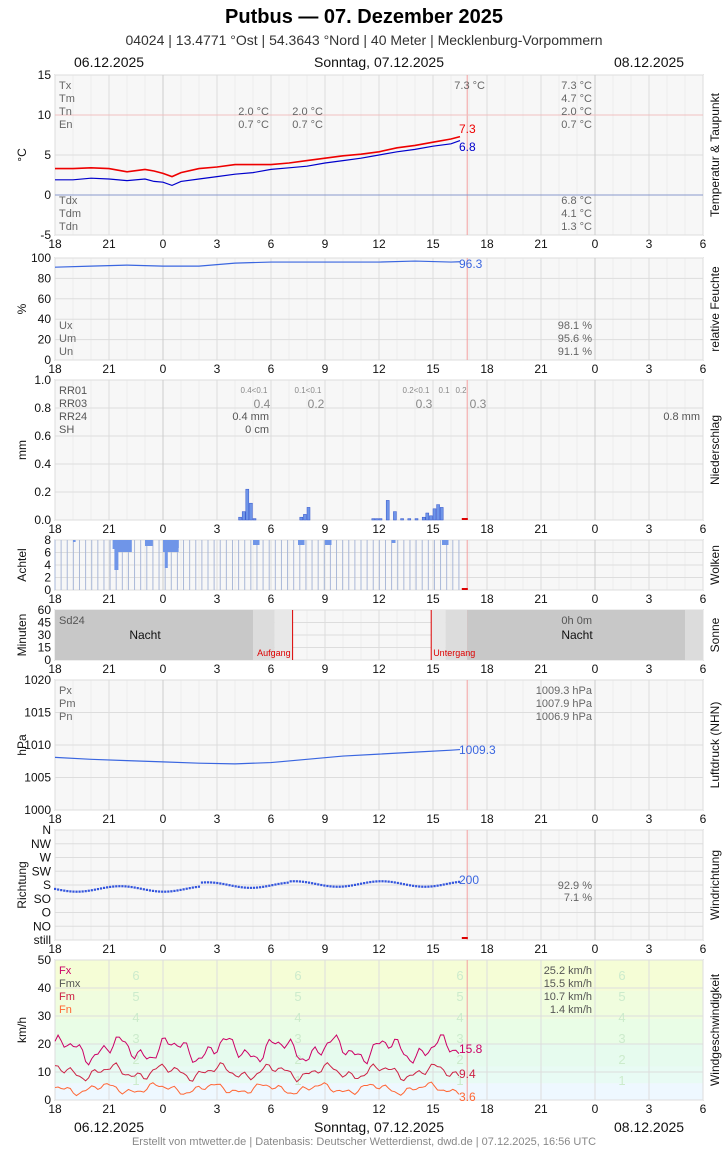 The image size is (728, 1150). Describe the element at coordinates (578, 898) in the screenshot. I see `stat-day2: 7.1 %` at that location.